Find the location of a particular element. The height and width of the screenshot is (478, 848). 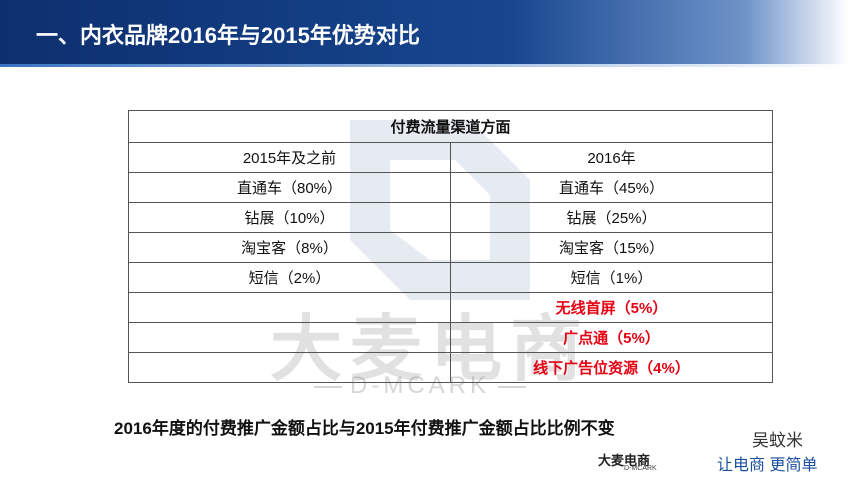

header-bar is located at coordinates (424, 32).